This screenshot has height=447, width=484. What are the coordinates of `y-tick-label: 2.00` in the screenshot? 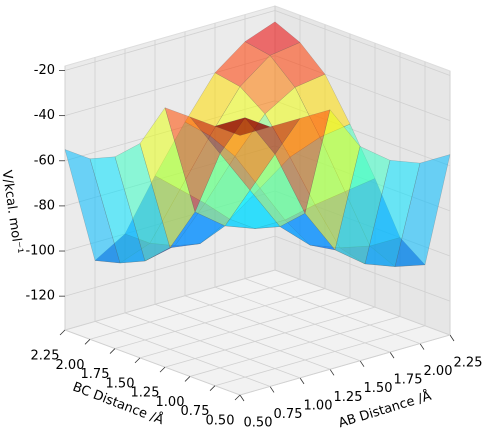 It's located at (70, 365).